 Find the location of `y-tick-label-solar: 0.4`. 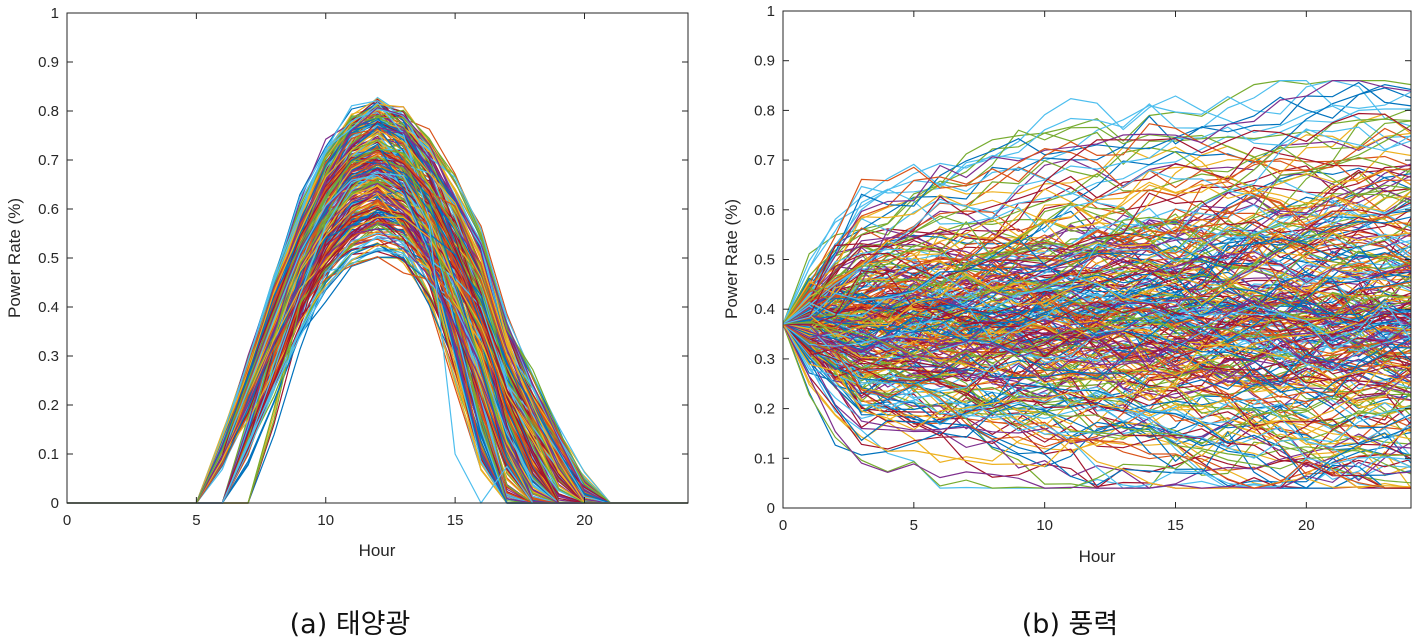

y-tick-label-solar: 0.4 is located at coordinates (48, 307).